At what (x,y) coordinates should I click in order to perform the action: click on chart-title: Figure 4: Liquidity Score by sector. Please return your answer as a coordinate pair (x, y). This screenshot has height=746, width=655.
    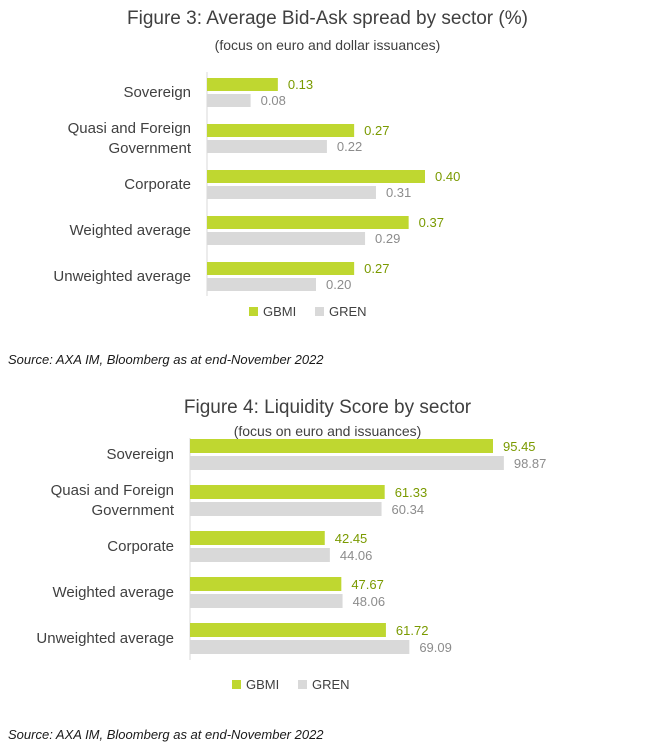
    Looking at the image, I should click on (327, 407).